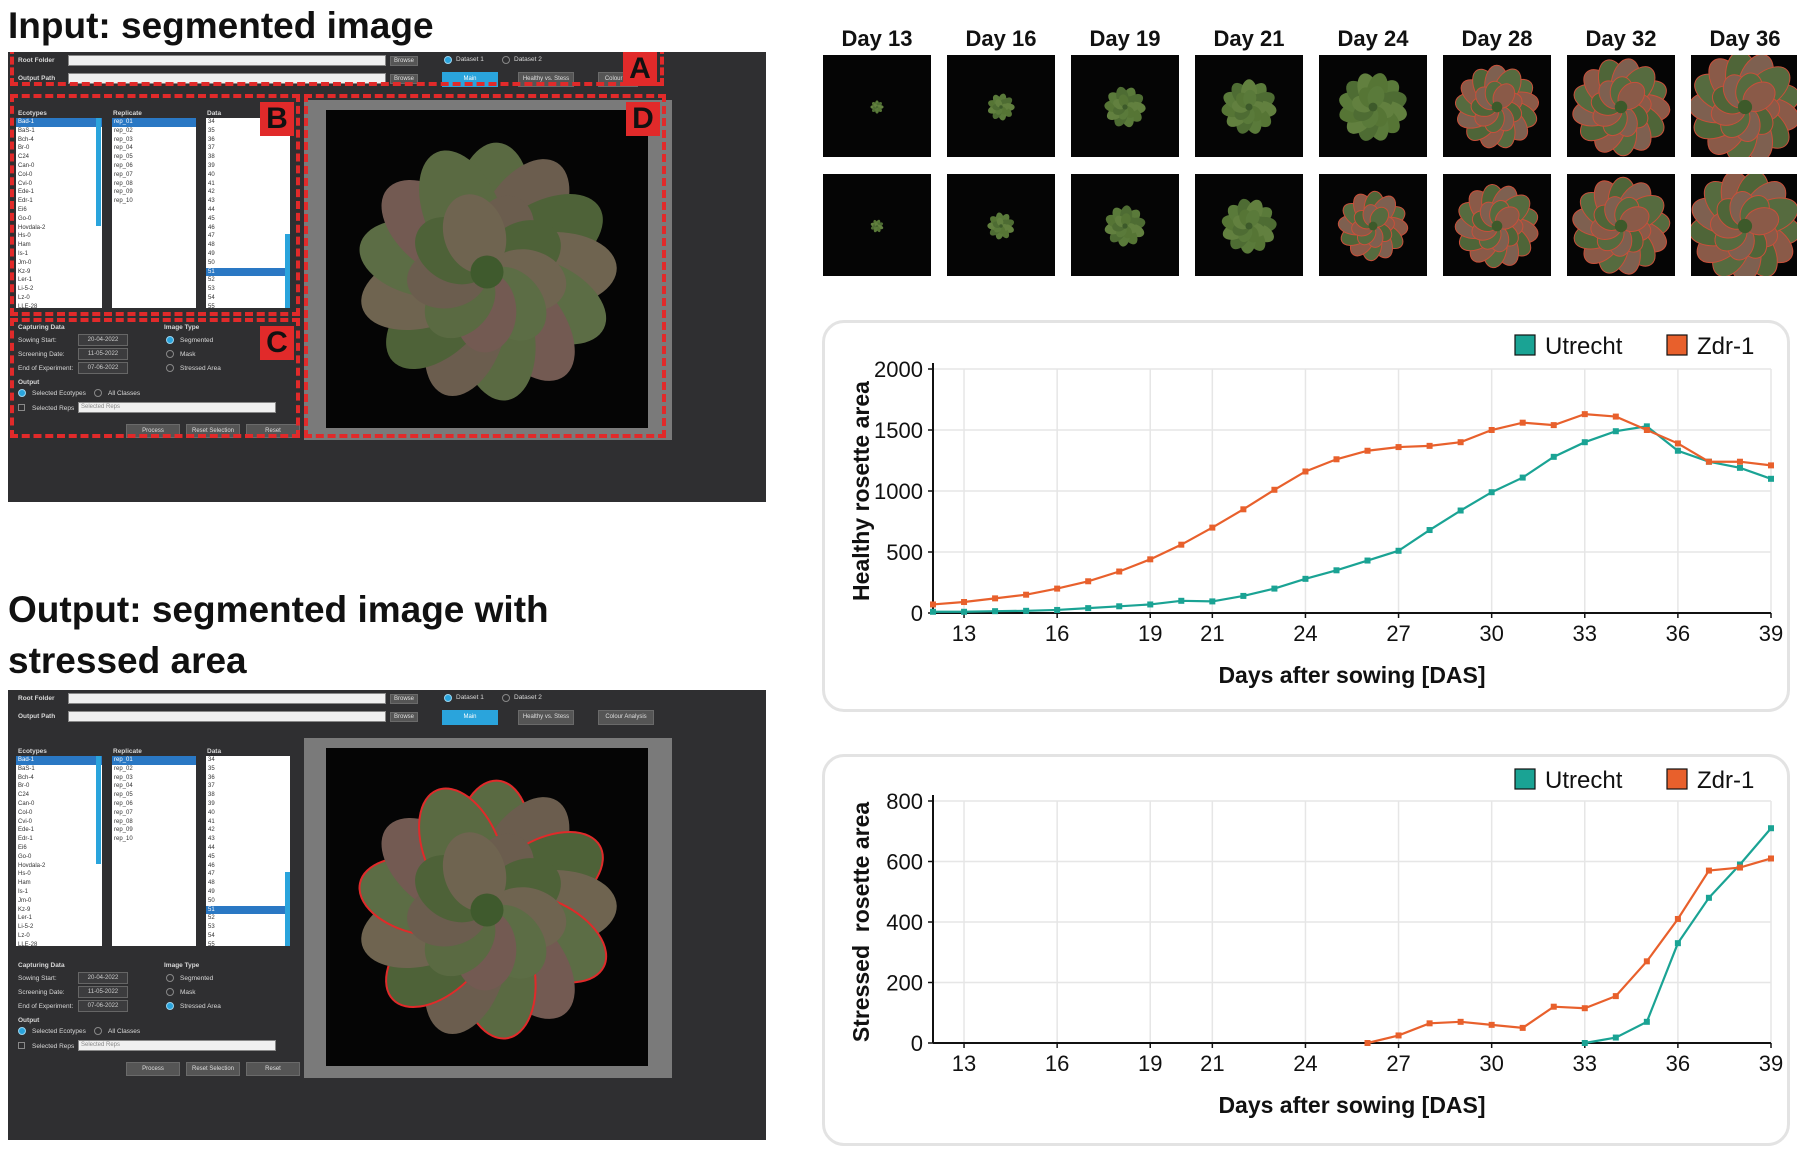  I want to click on replicate-item: rep_08, so click(123, 183).